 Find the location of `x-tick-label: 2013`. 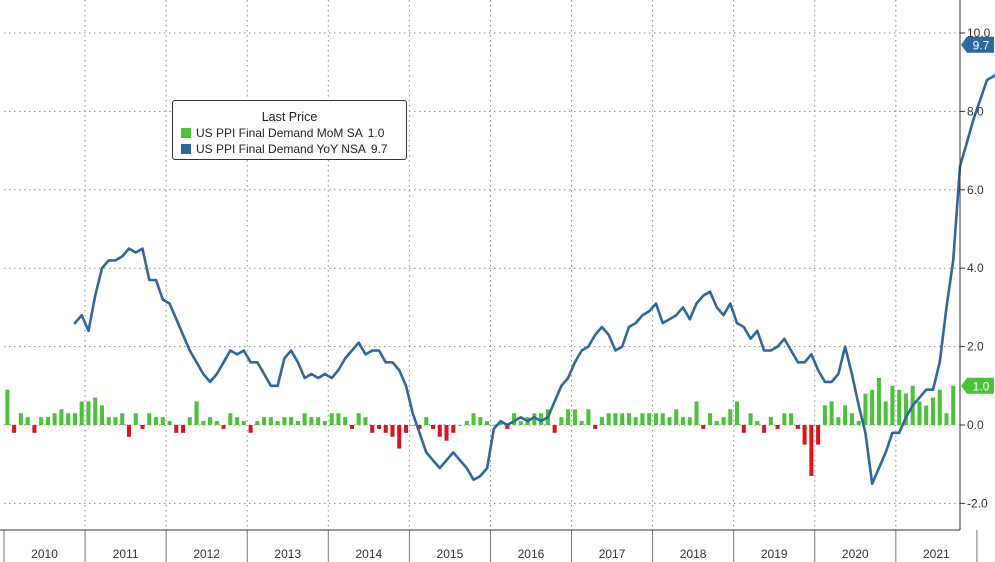

x-tick-label: 2013 is located at coordinates (287, 554).